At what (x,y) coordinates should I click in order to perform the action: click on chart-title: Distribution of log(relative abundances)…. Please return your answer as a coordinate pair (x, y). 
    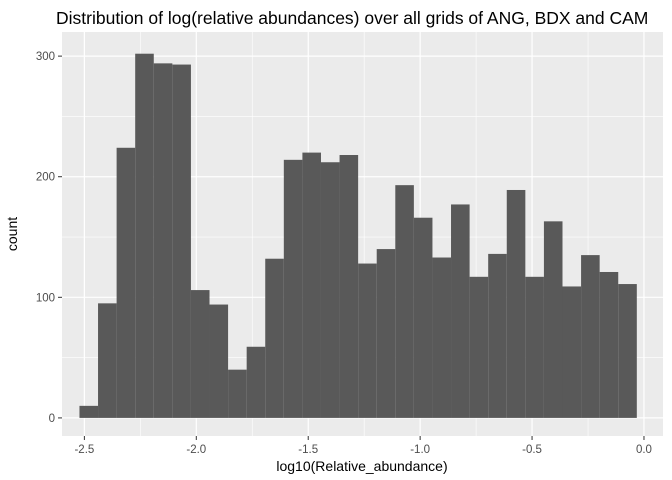
    Looking at the image, I should click on (352, 18).